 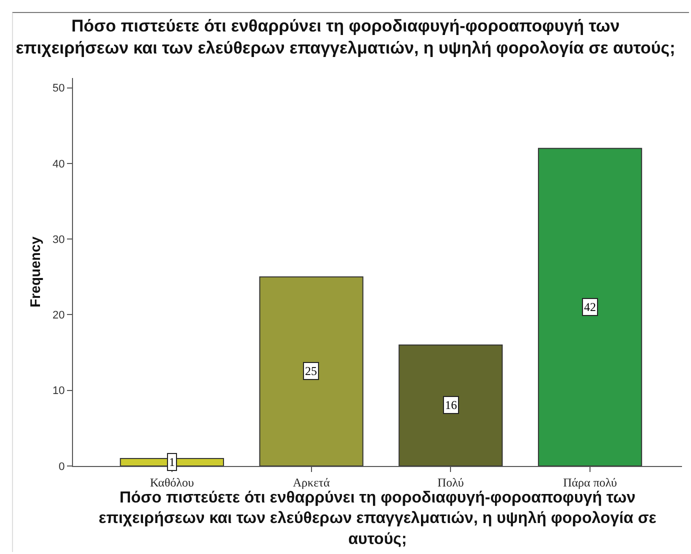 What do you see at coordinates (58, 316) in the screenshot?
I see `y-tick-label: 20` at bounding box center [58, 316].